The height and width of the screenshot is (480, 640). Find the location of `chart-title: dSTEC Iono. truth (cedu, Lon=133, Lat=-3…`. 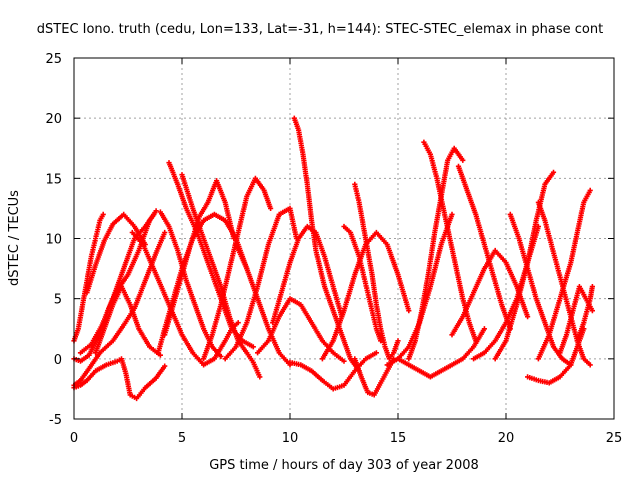

chart-title: dSTEC Iono. truth (cedu, Lon=133, Lat=-3… is located at coordinates (320, 29).